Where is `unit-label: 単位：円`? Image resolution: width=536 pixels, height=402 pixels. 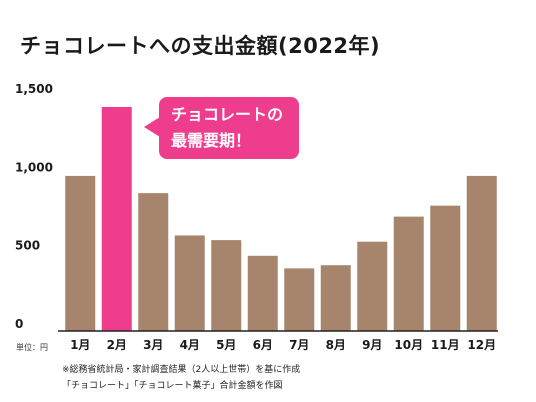 unit-label: 単位：円 is located at coordinates (32, 347).